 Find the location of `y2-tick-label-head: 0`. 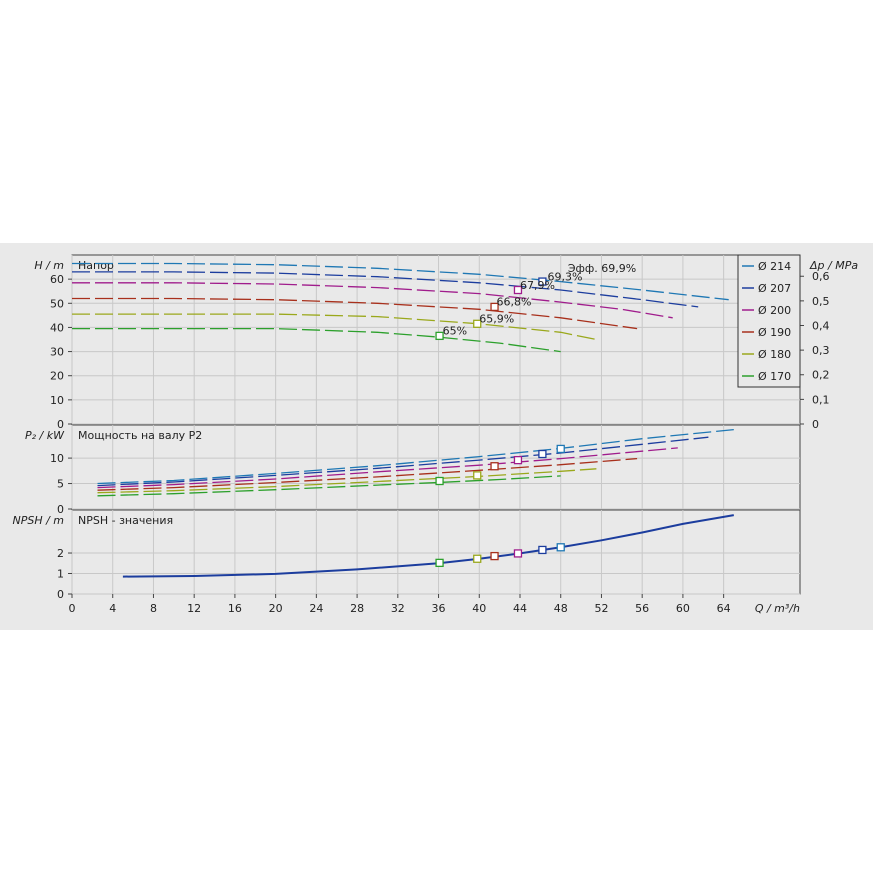

y2-tick-label-head: 0 is located at coordinates (815, 424).